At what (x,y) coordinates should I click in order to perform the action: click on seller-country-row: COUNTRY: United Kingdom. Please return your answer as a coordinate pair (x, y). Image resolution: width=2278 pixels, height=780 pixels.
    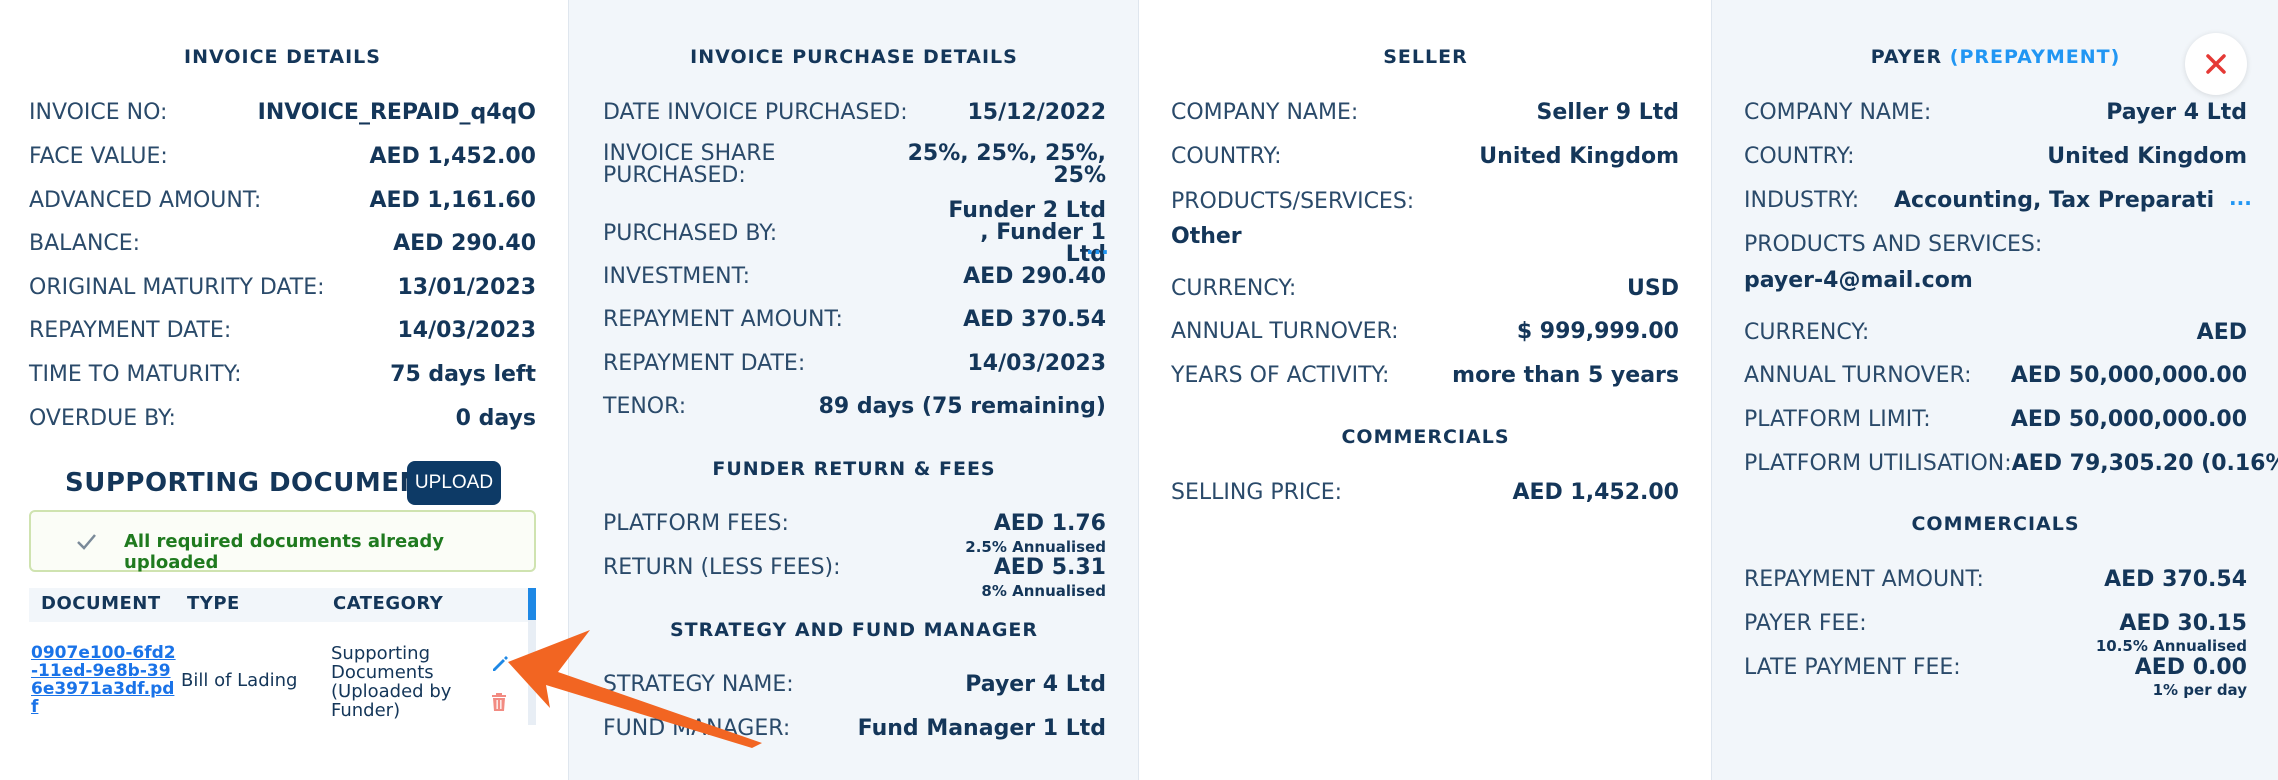
    Looking at the image, I should click on (1425, 157).